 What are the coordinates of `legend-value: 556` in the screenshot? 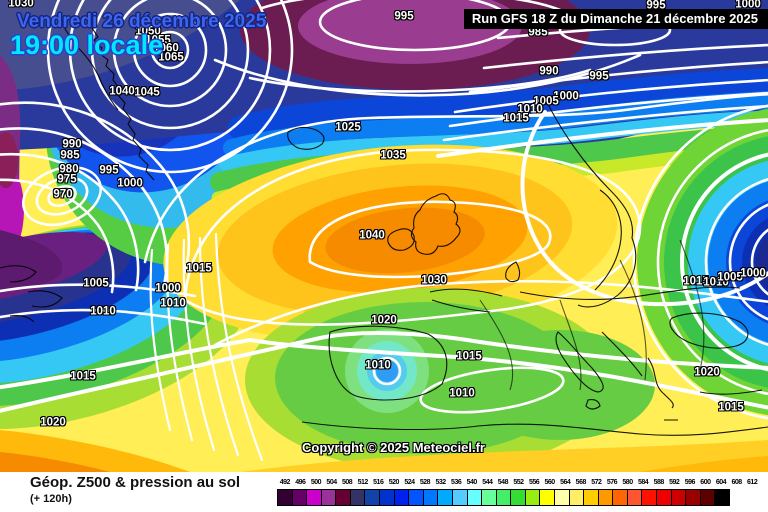 It's located at (534, 482).